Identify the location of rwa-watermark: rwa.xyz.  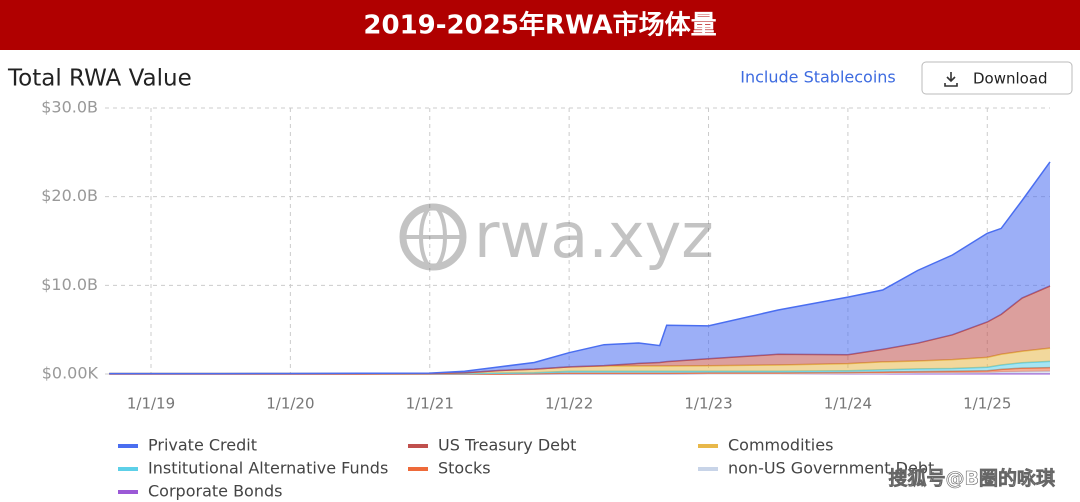
(556, 235).